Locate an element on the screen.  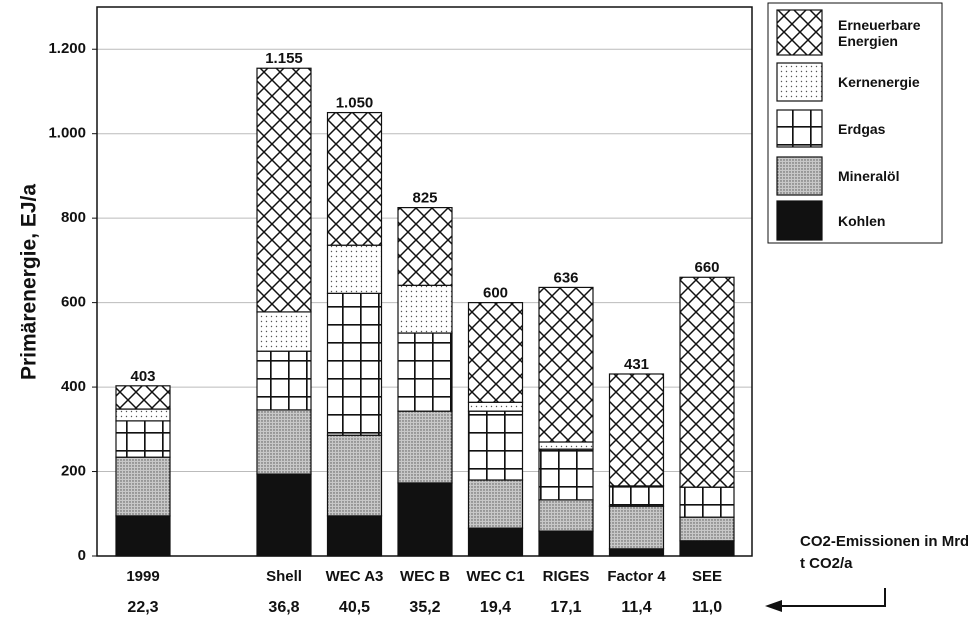
y-tick-label: 1.000 is located at coordinates (67, 133).